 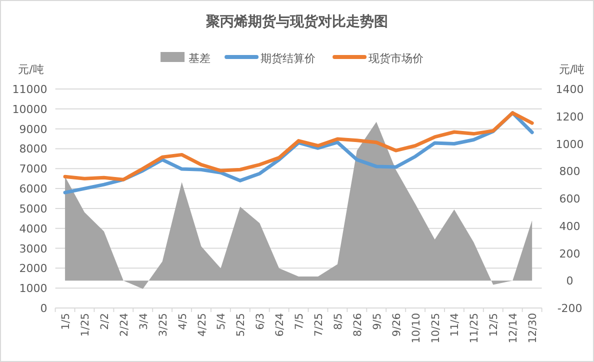 I want to click on legend-label: 期货结算价, so click(x=288, y=58).